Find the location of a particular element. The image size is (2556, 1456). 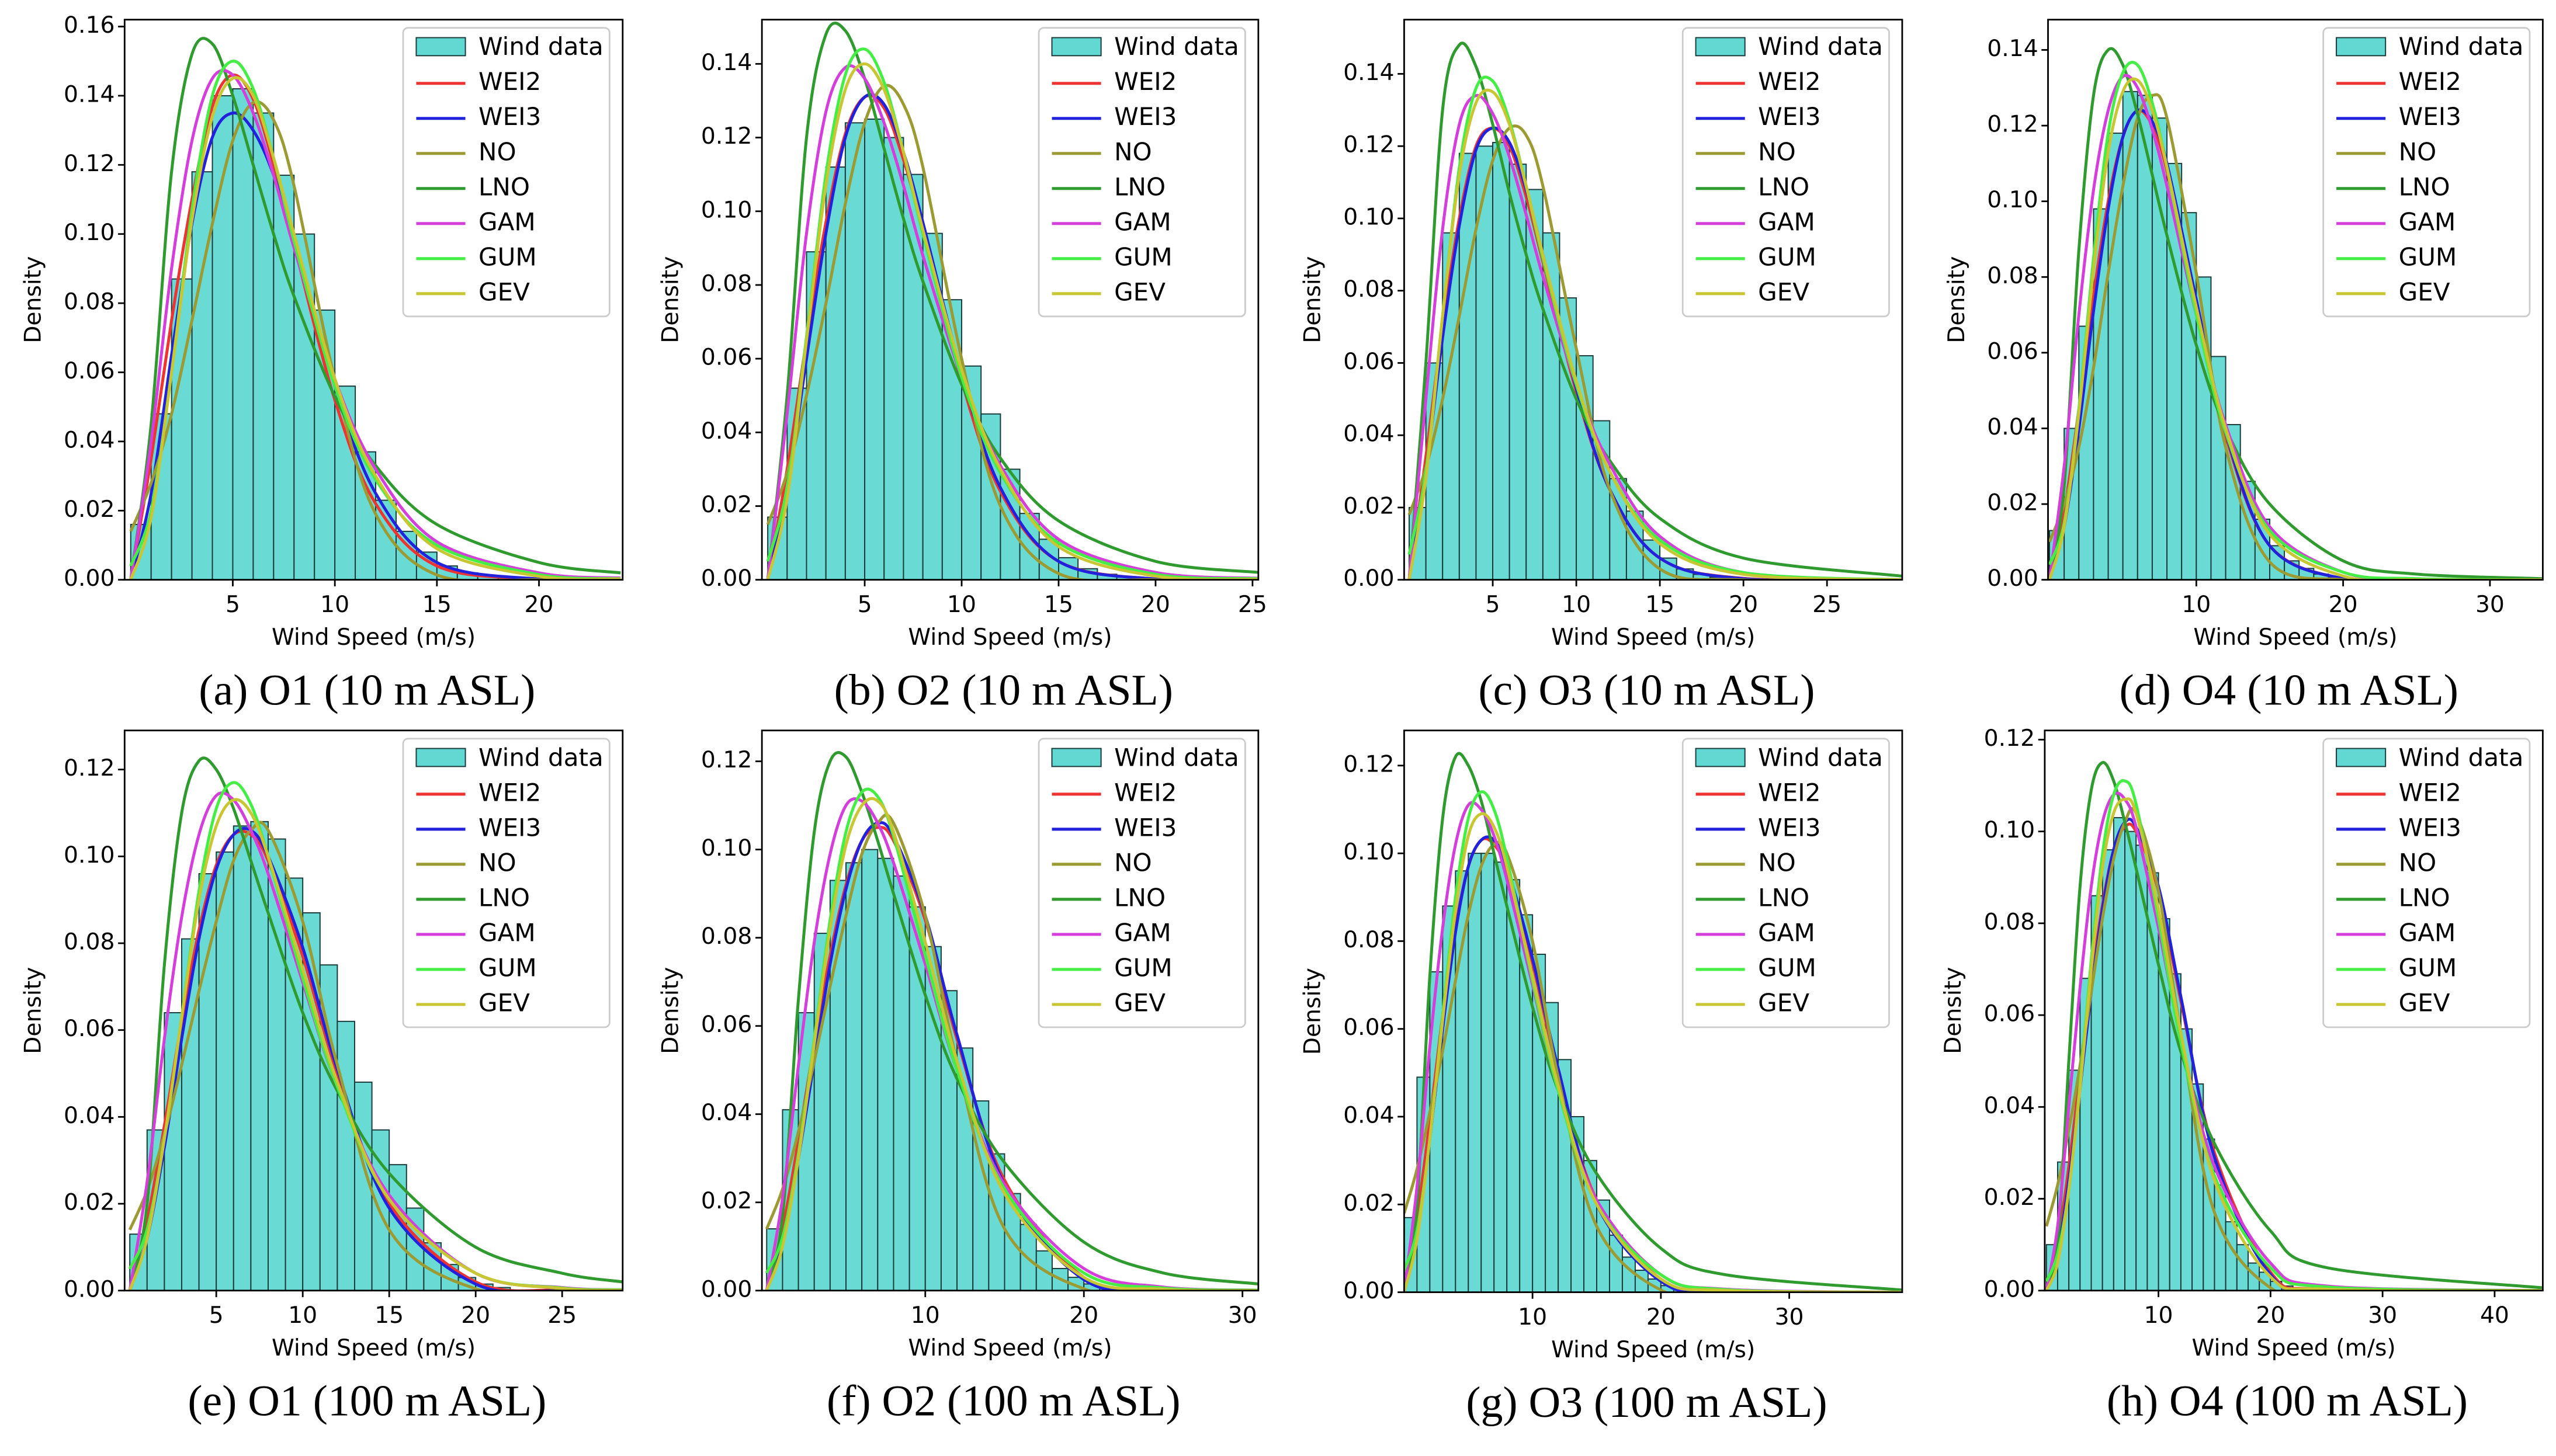

panel-caption: (f) O2 (100 m ASL) is located at coordinates (1004, 1401).